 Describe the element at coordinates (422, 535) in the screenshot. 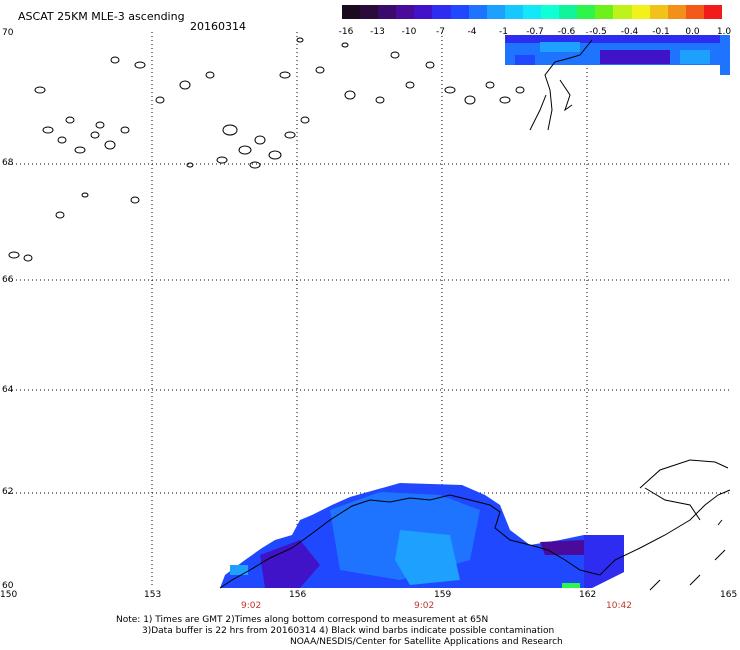

I see `bottom-swath` at that location.